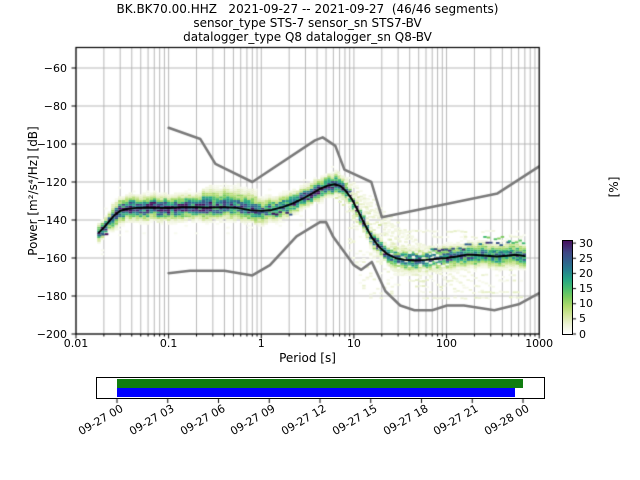 This screenshot has width=640, height=480. I want to click on colorbar-tick-label: 5, so click(582, 319).